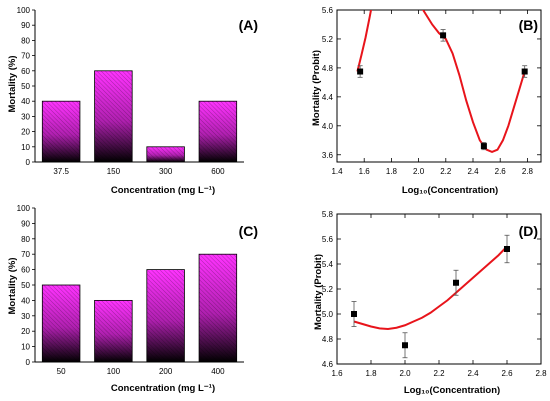 The image size is (550, 401). I want to click on y-tick-label-4.0: 4.0, so click(328, 126).